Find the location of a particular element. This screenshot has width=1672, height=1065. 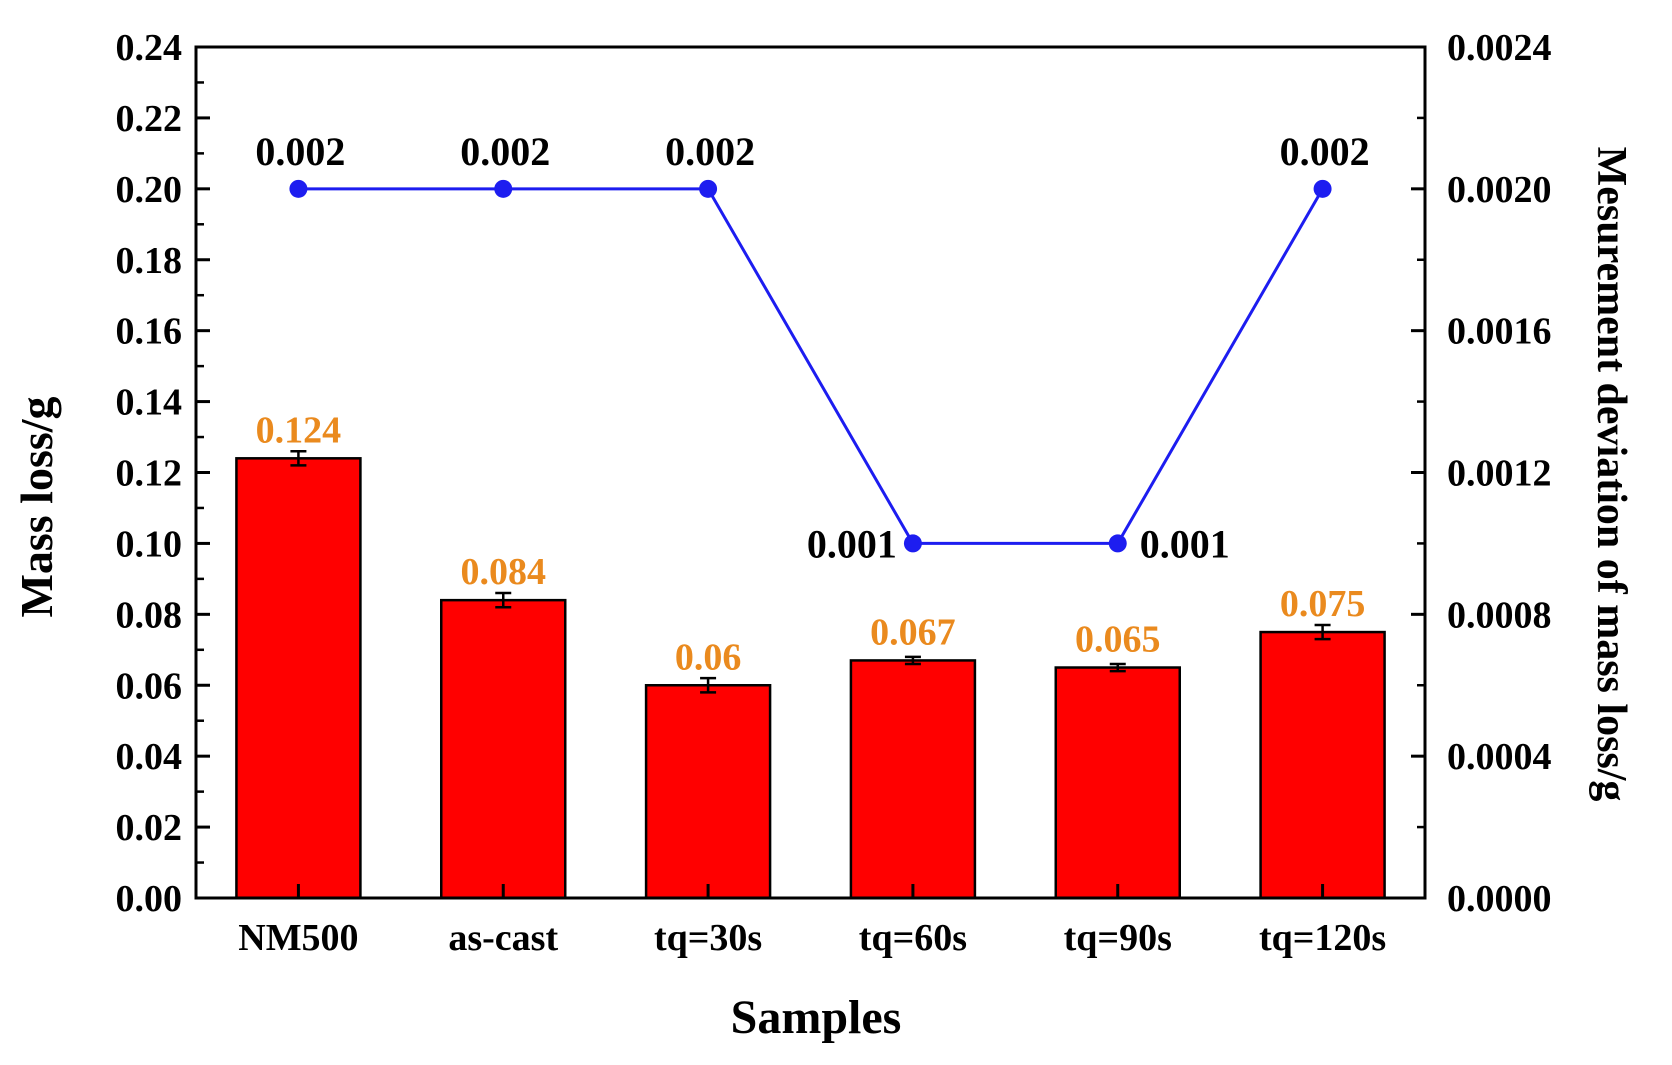

bar-value-label: 0.124 is located at coordinates (299, 430).